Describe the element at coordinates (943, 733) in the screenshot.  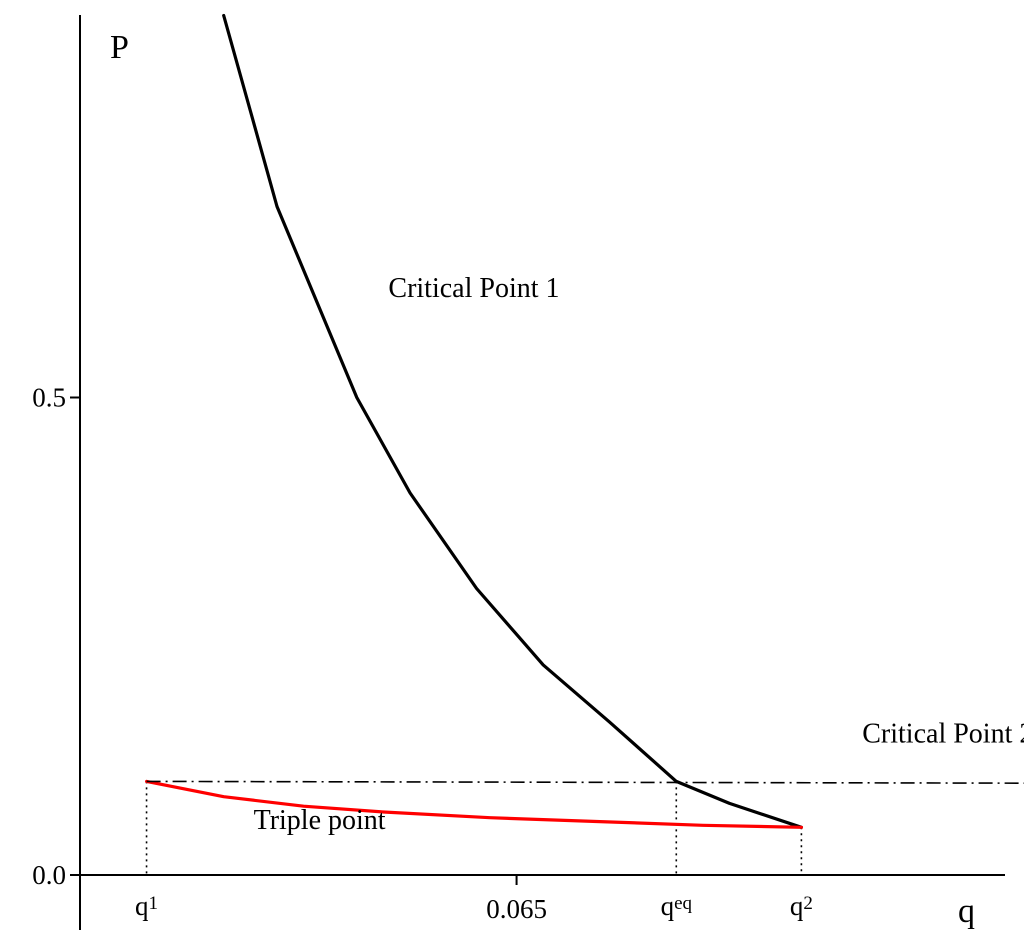
I see `annotation-label: Critical Point 2` at that location.